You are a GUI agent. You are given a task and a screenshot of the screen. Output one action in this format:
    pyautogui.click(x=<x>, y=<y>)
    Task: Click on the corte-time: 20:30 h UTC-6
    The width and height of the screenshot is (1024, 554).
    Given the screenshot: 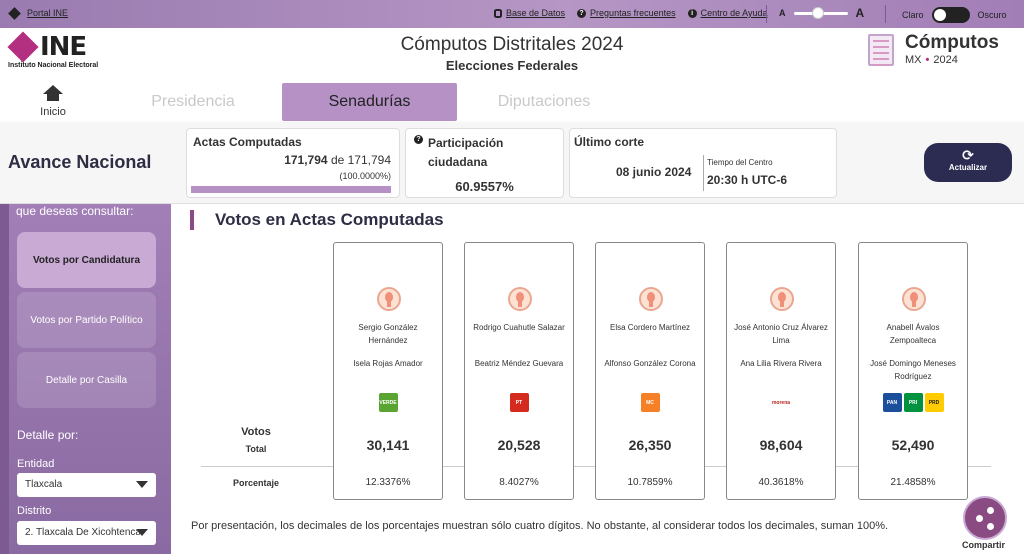 What is the action you would take?
    pyautogui.click(x=747, y=180)
    